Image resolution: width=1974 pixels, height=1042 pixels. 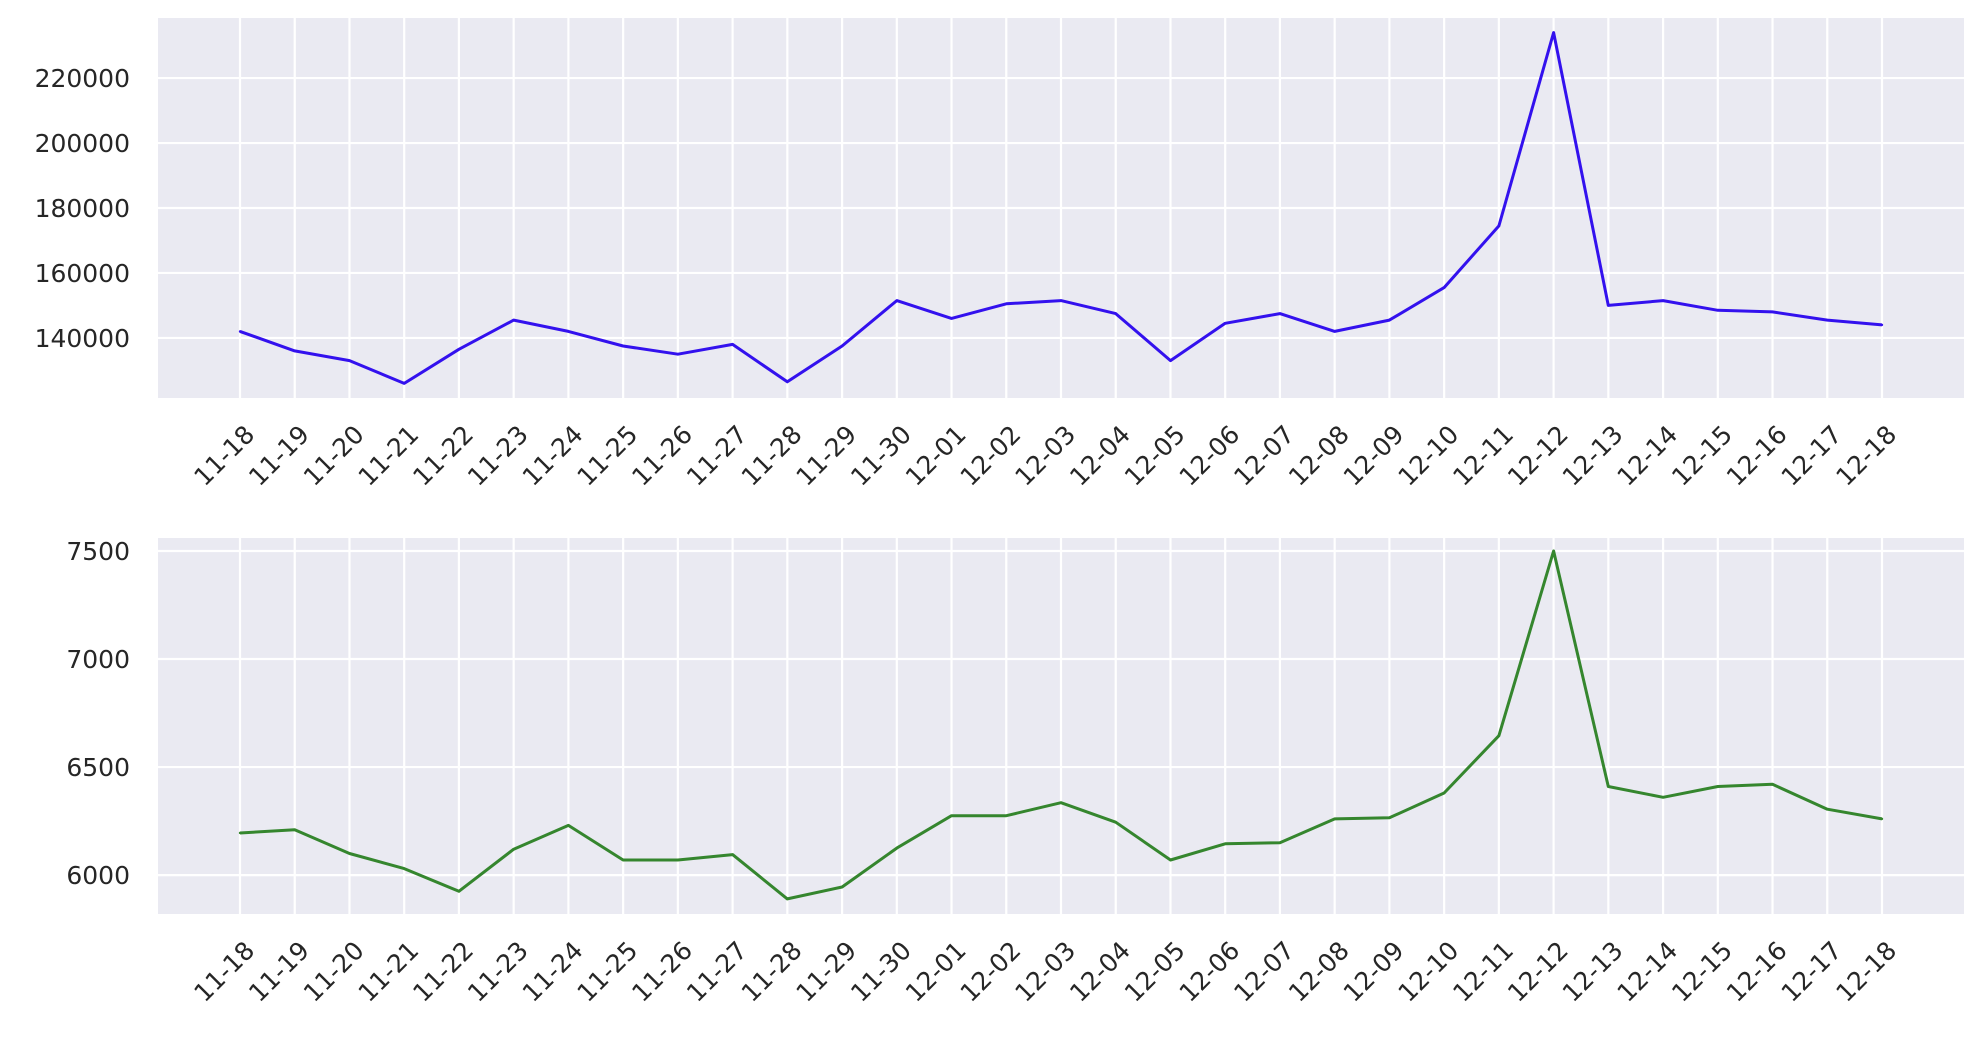 I want to click on y-tick-label: 200000, so click(x=82, y=143).